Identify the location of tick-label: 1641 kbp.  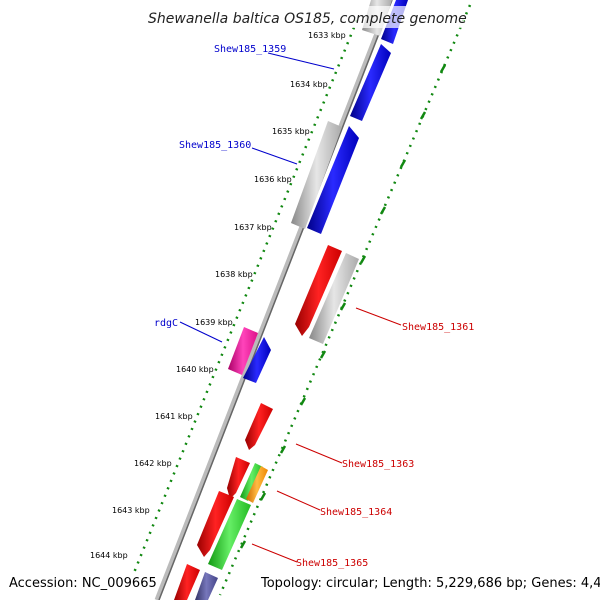
(174, 416).